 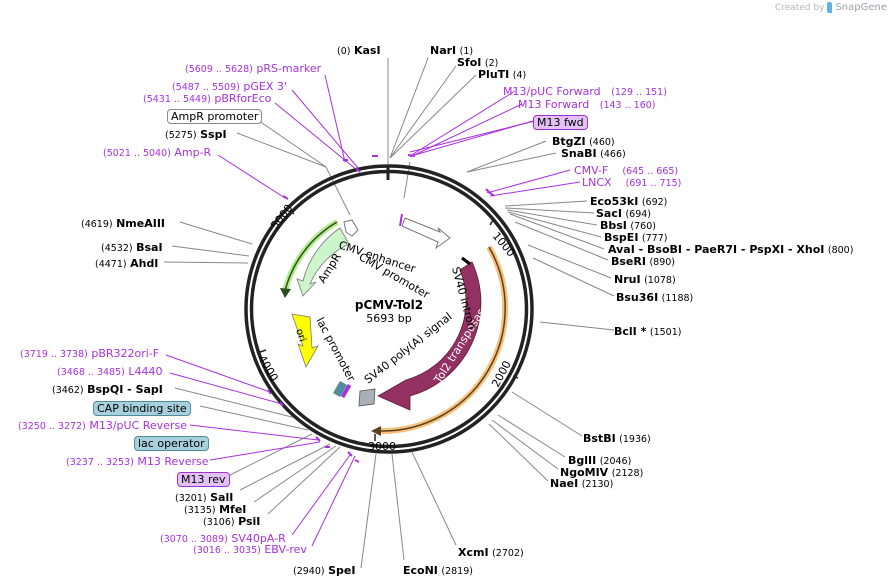 I want to click on enzyme-label: BseRI (890), so click(x=643, y=261).